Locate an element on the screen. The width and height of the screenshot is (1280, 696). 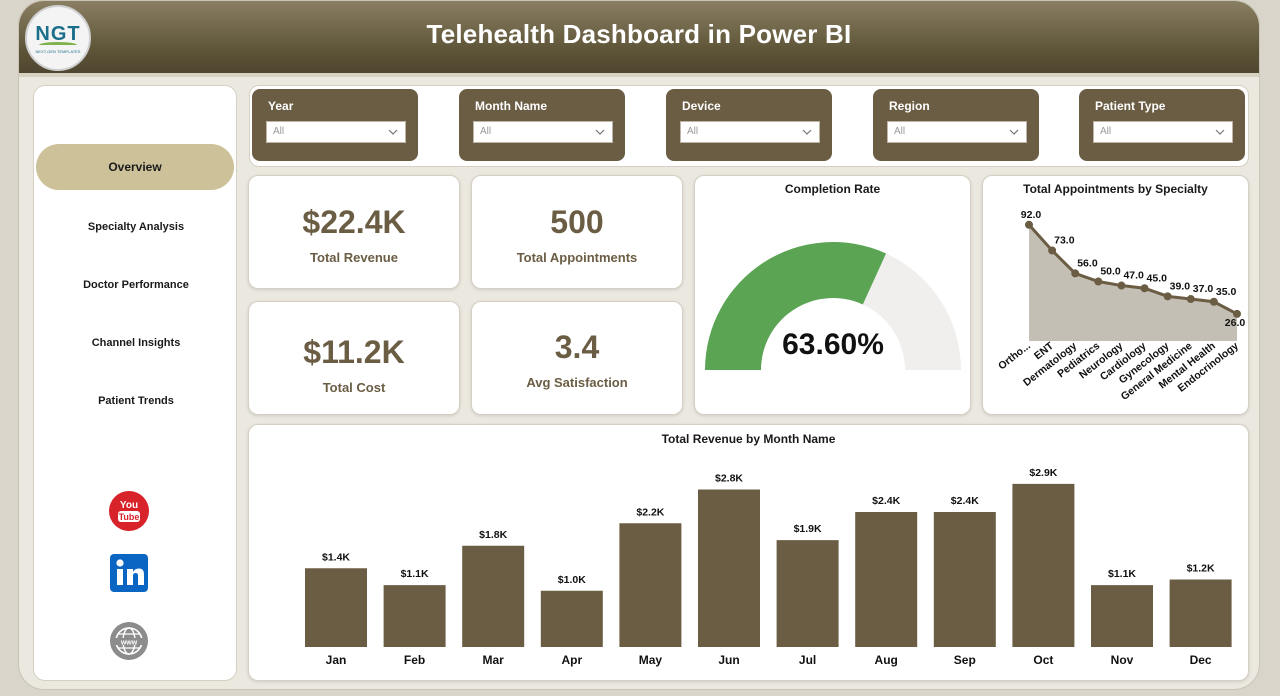
chart-title: Total Revenue by Month Name is located at coordinates (748, 439).